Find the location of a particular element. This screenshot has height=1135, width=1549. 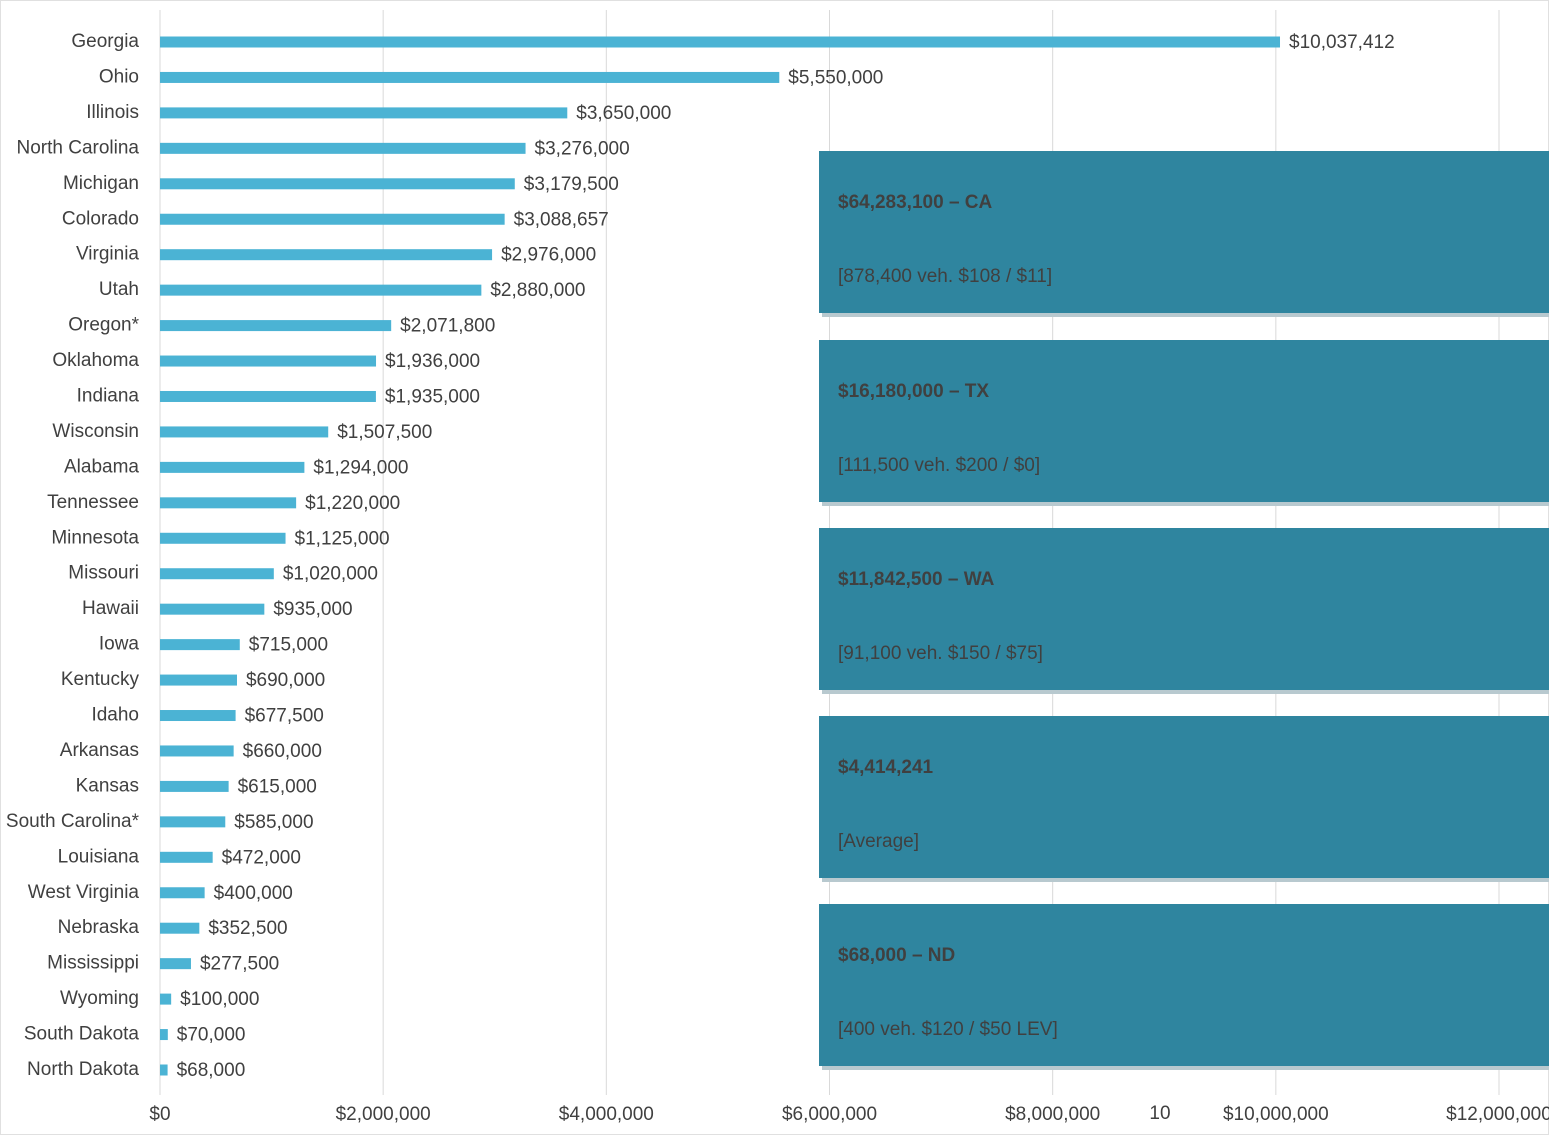

y-tick-label: South Dakota is located at coordinates (82, 1034).